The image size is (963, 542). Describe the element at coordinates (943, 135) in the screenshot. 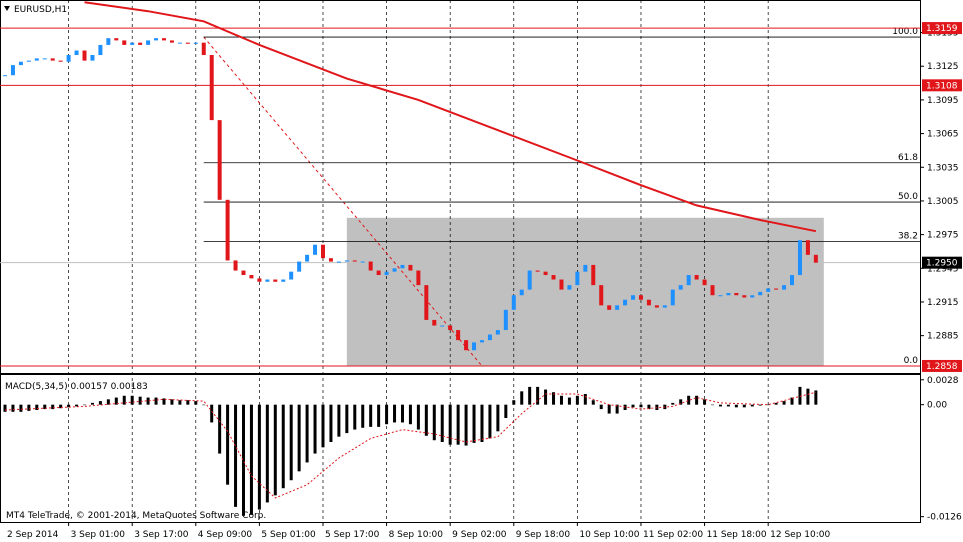

I see `y-tick-label: 1.3065` at that location.